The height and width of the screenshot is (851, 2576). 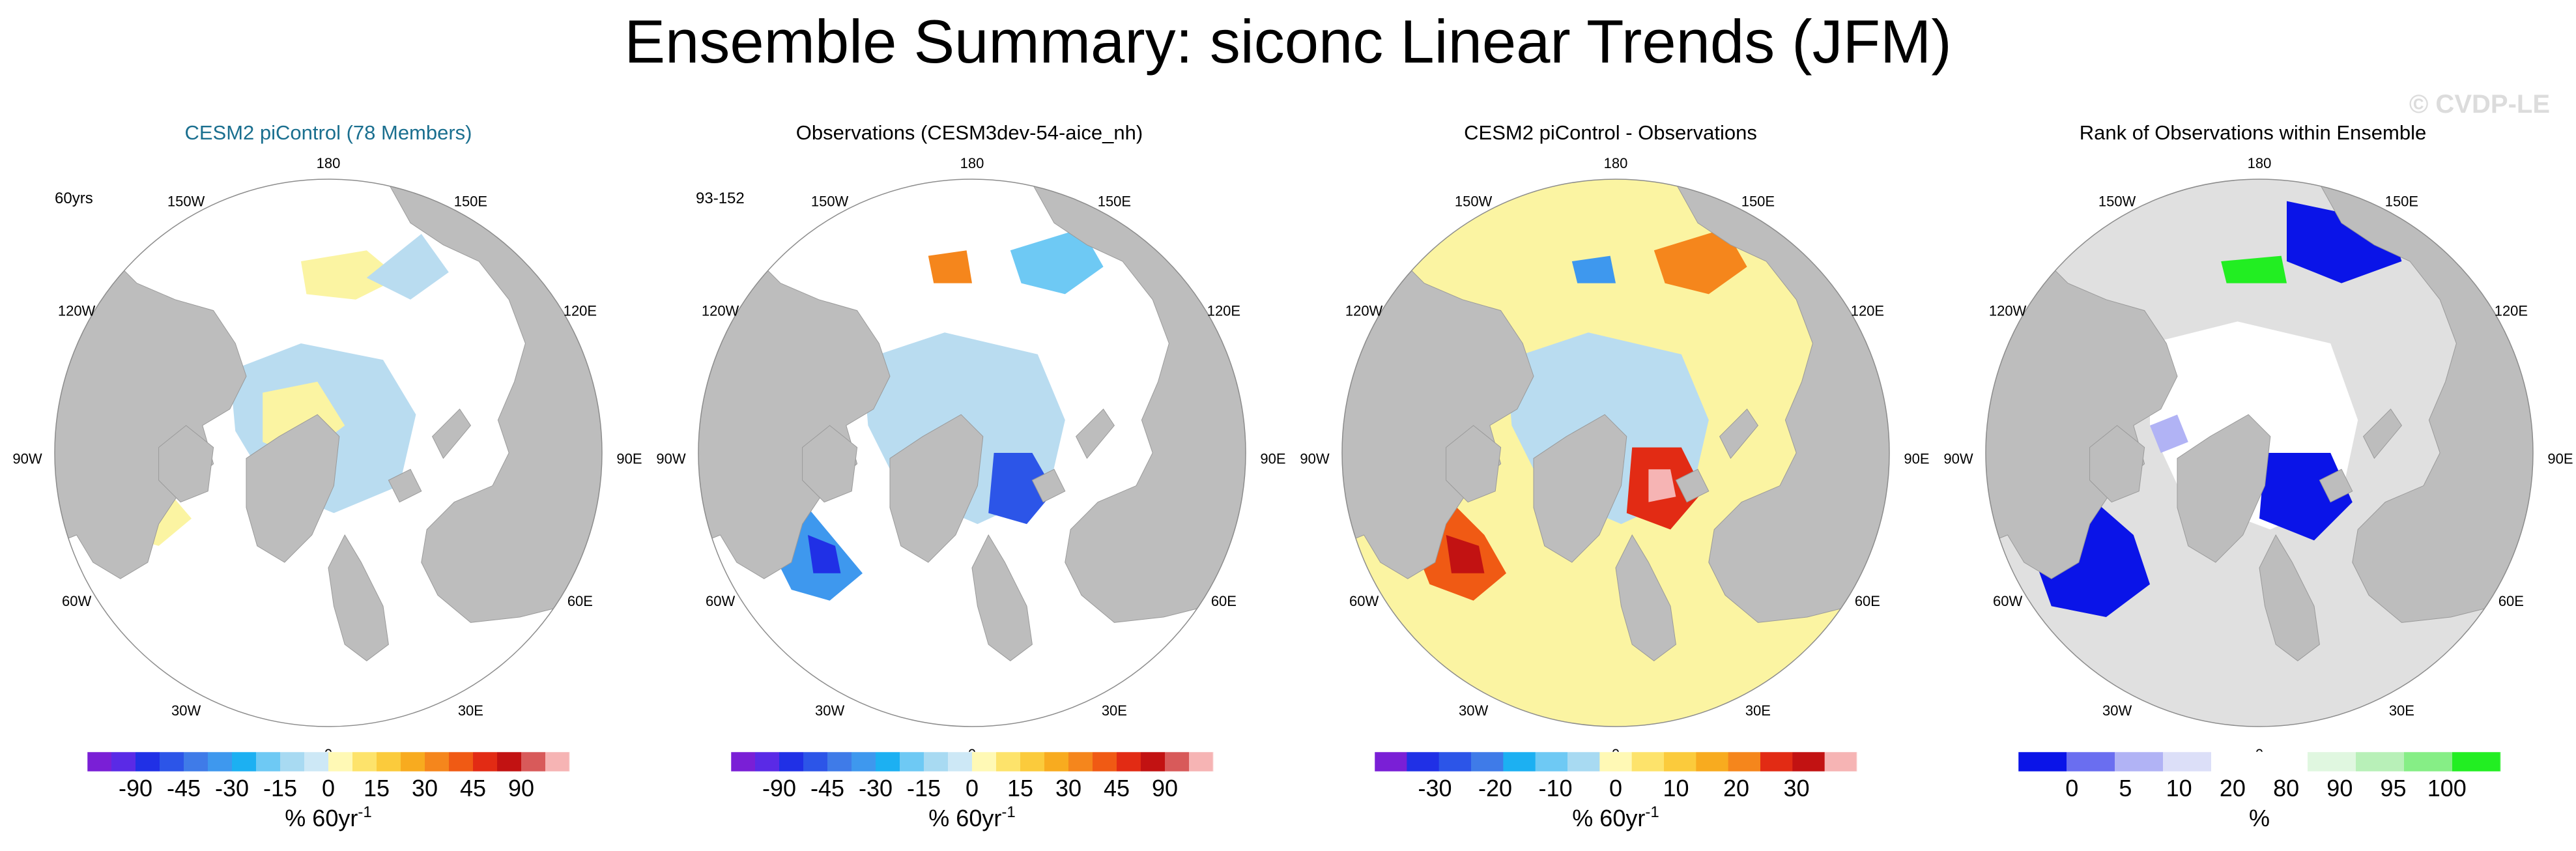 What do you see at coordinates (2259, 818) in the screenshot?
I see `colorbar-unit-label: %` at bounding box center [2259, 818].